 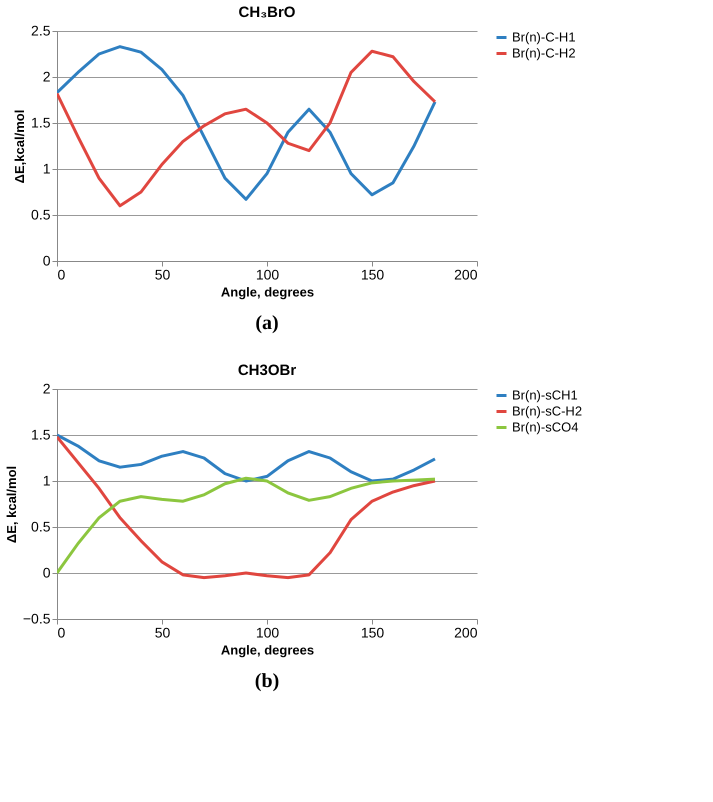 I want to click on legend-label: Br(n)-C-H1, so click(x=544, y=37).